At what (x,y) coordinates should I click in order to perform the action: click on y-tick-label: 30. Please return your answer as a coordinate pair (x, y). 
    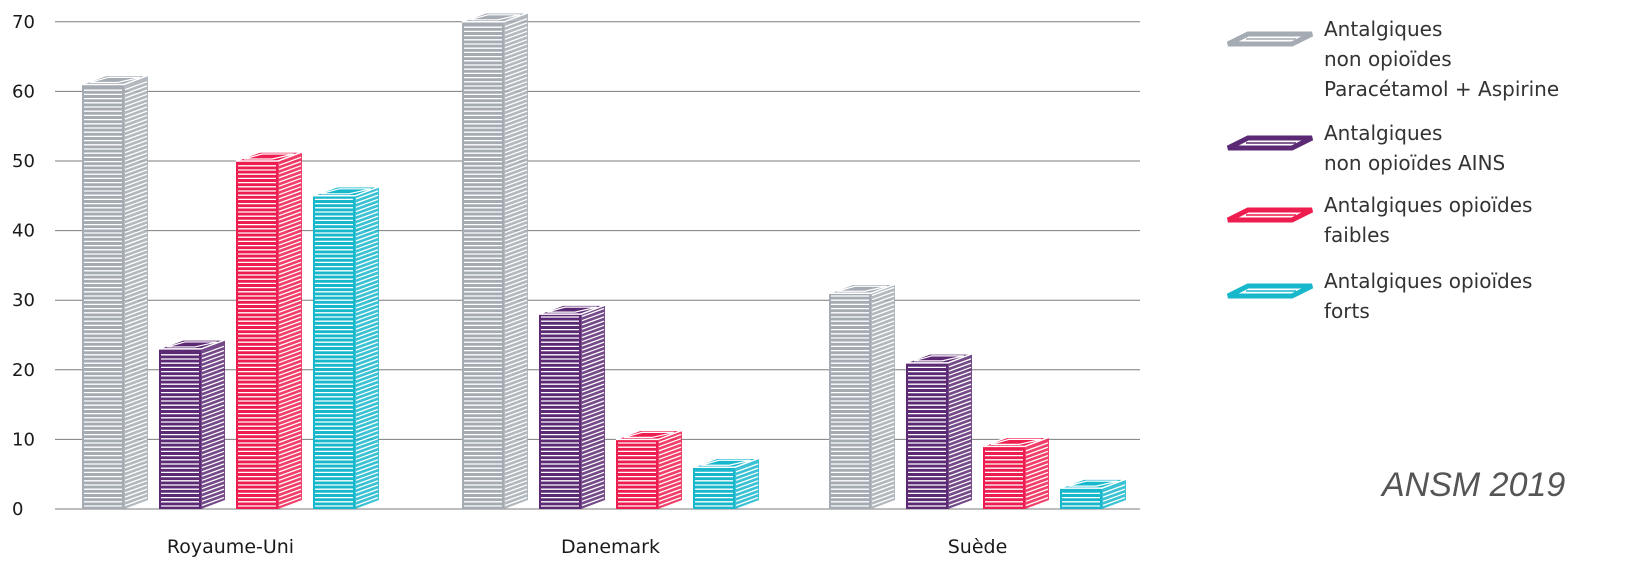
    Looking at the image, I should click on (23, 300).